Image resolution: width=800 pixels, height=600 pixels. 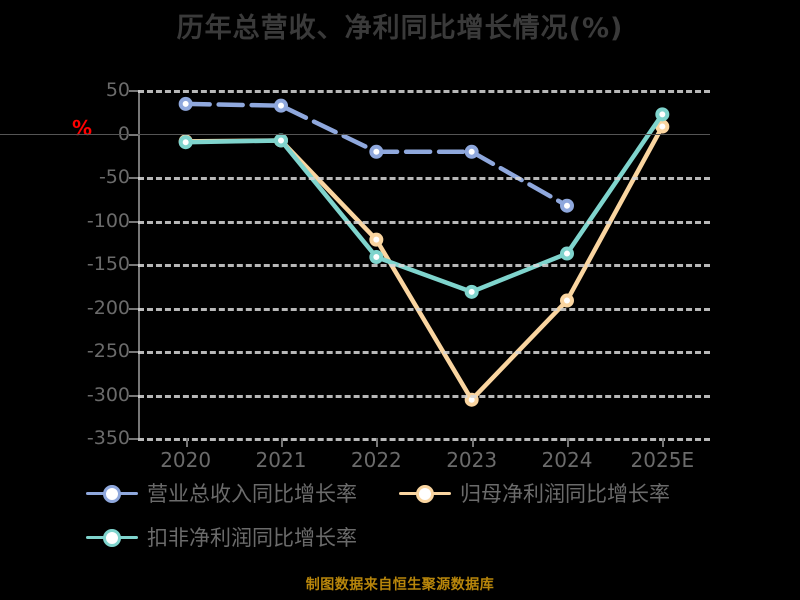 I want to click on x-axis-tick-label: 2025E, so click(x=662, y=460).